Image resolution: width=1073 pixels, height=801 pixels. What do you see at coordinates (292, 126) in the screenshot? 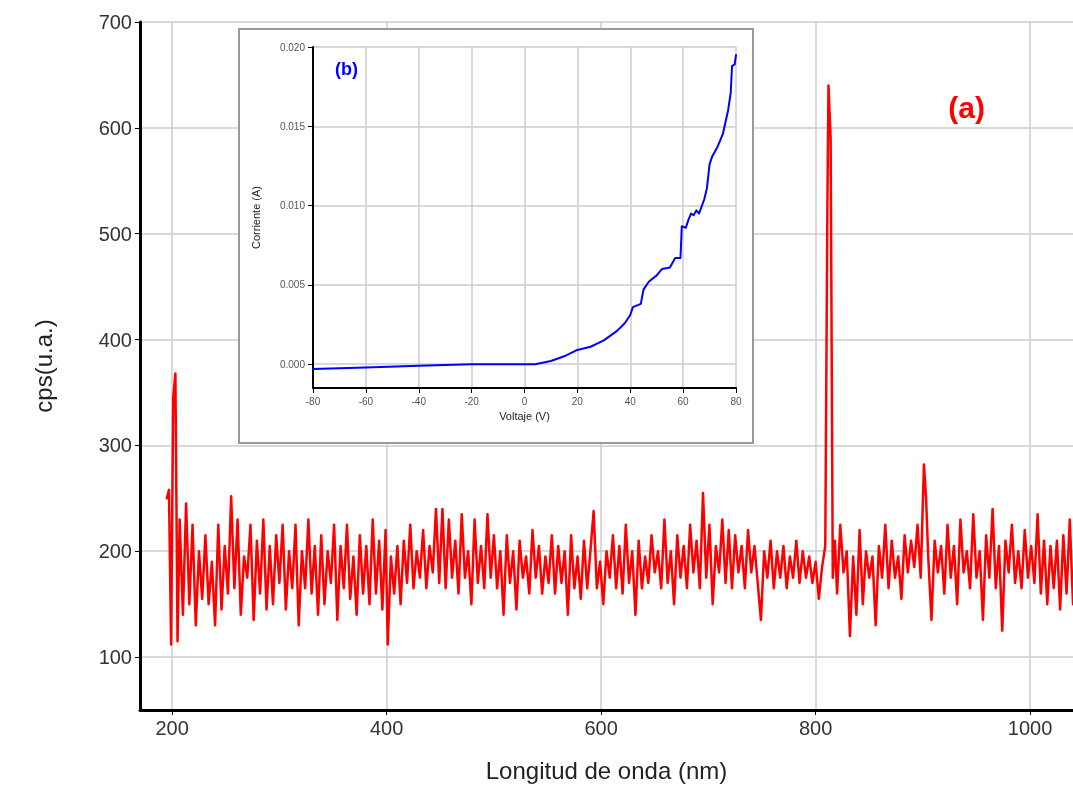
I see `y-tick-label: 0.015` at bounding box center [292, 126].